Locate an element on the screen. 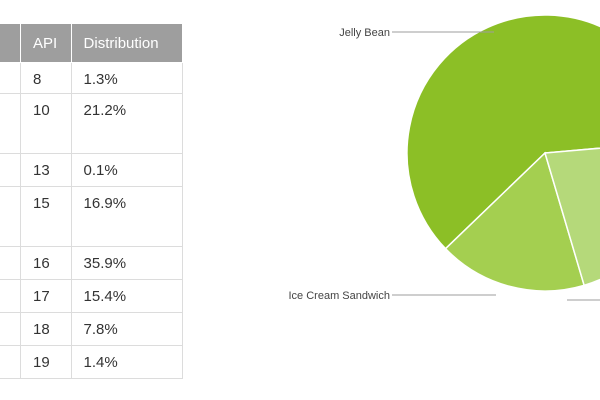 Image resolution: width=600 pixels, height=400 pixels. api-level-cell: 17 is located at coordinates (46, 296).